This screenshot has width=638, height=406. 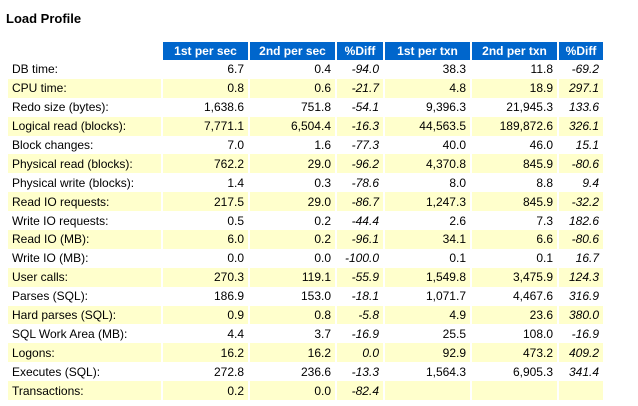 I want to click on second-per-sec-cell: 3.7, so click(x=292, y=334).